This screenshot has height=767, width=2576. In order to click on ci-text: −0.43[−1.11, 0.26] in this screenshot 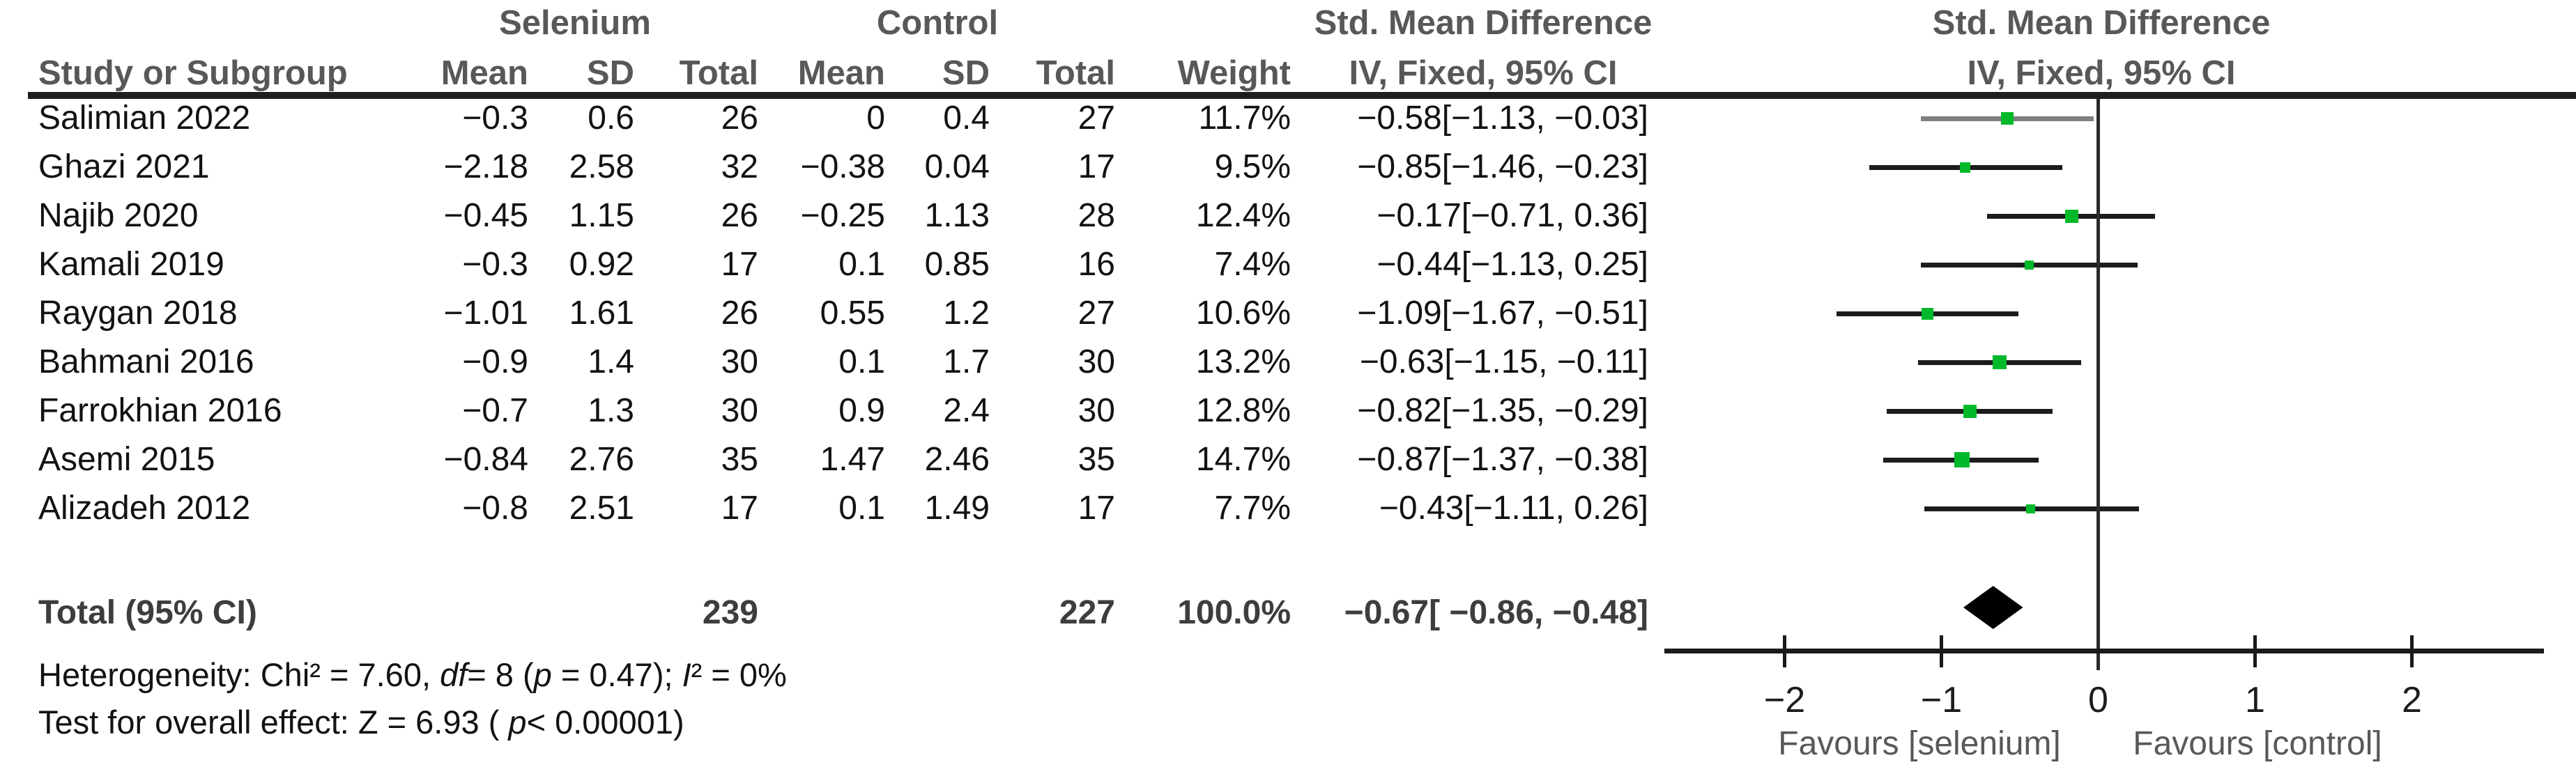, I will do `click(1513, 508)`.